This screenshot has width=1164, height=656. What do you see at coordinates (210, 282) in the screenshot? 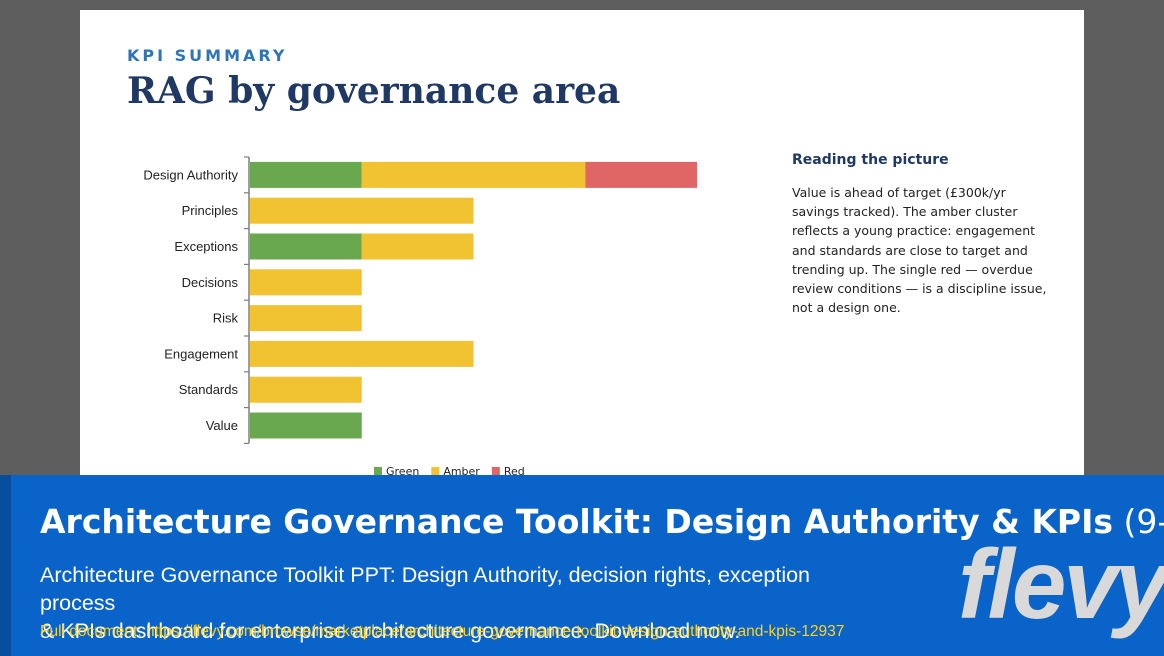
I see `category-label: Decisions` at bounding box center [210, 282].